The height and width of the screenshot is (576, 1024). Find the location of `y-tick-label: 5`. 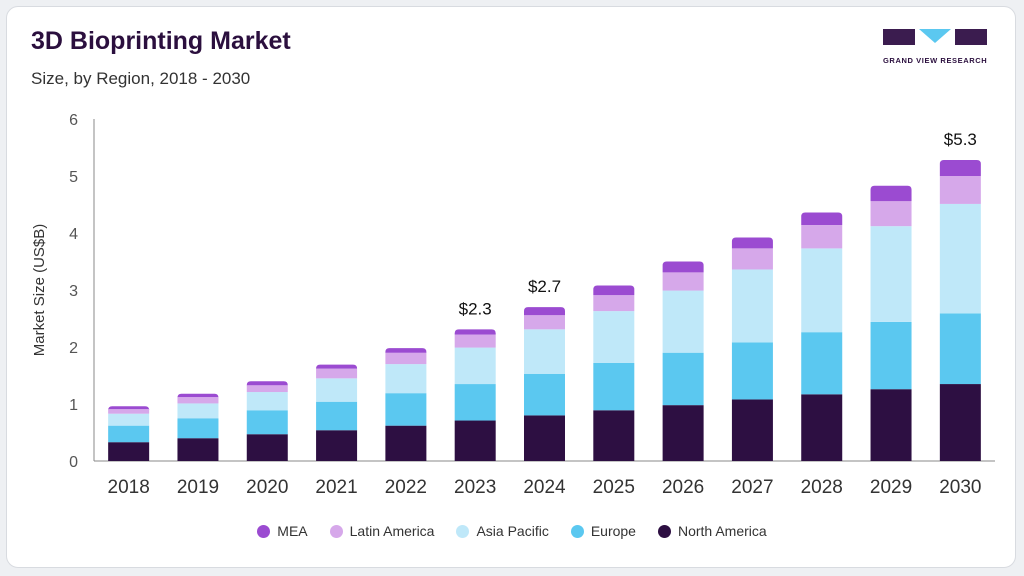

y-tick-label: 5 is located at coordinates (73, 177).